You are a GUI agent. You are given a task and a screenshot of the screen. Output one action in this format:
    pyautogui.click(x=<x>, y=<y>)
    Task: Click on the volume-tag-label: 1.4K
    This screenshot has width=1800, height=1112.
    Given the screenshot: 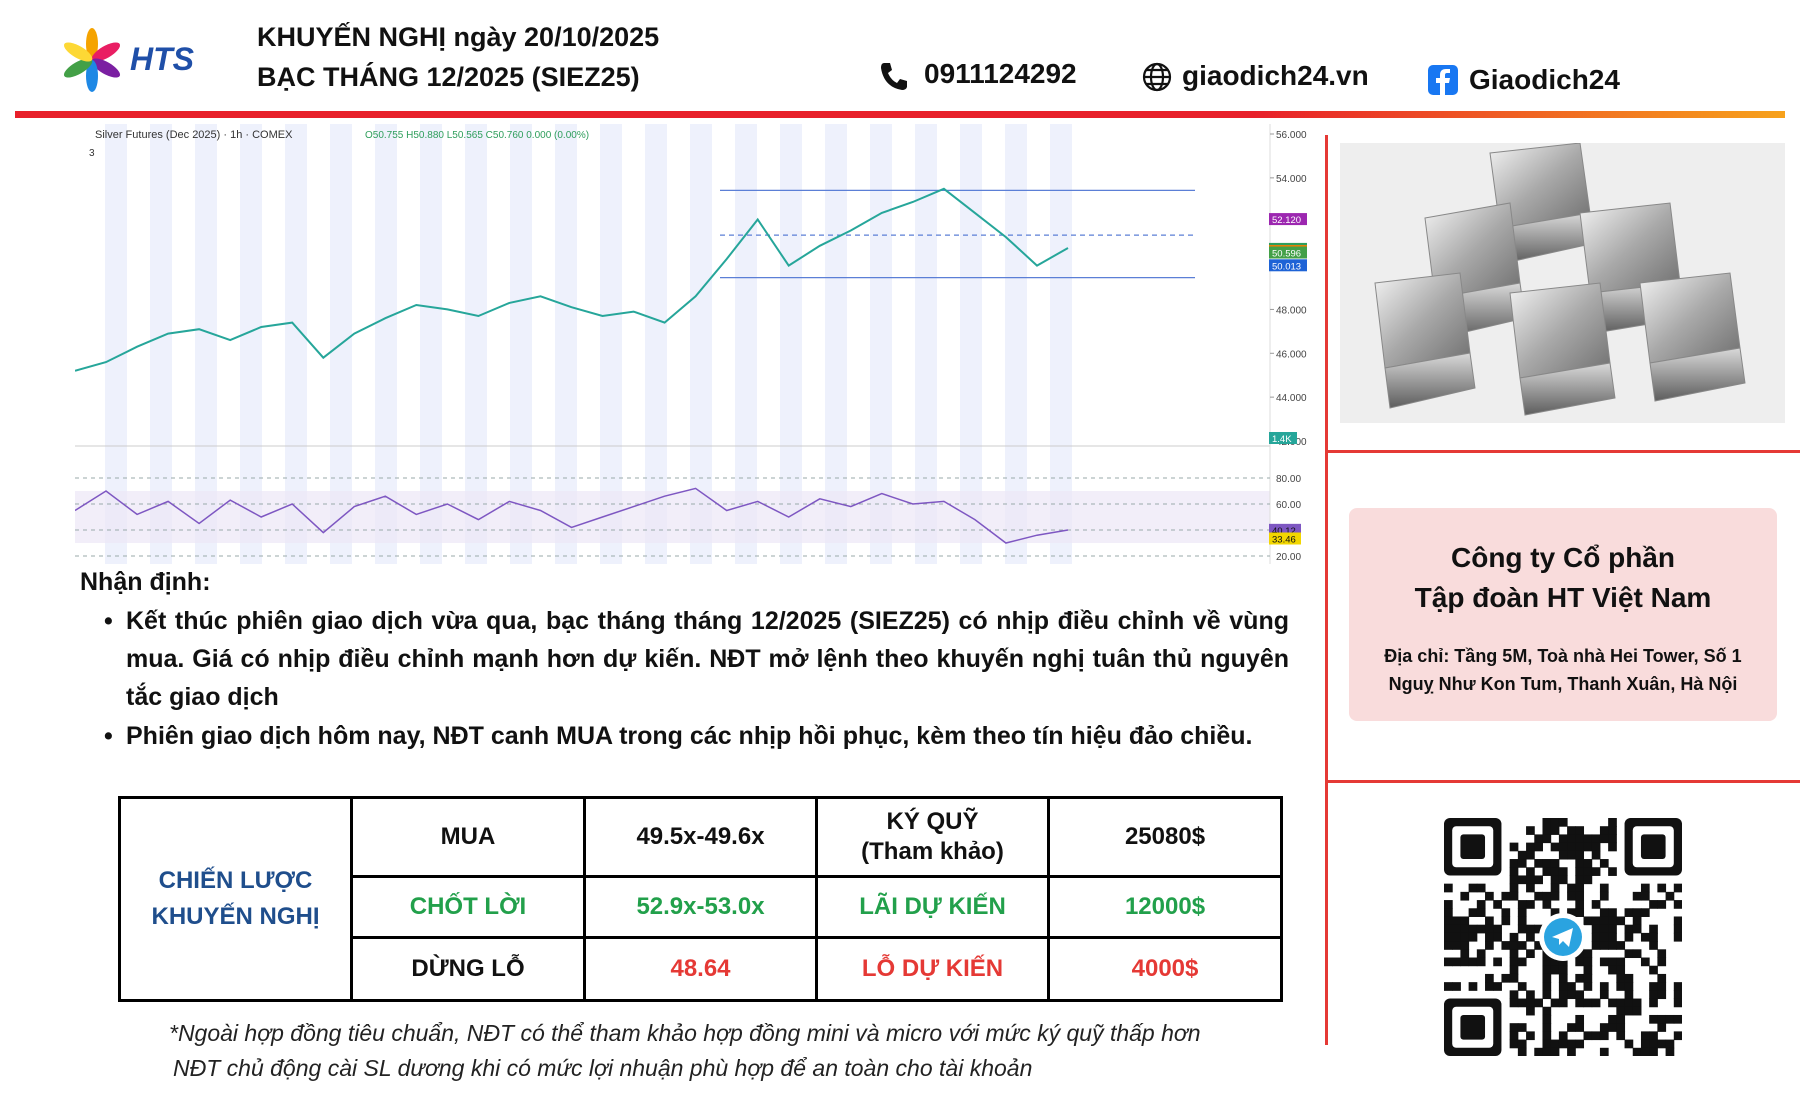 What is the action you would take?
    pyautogui.click(x=1282, y=439)
    